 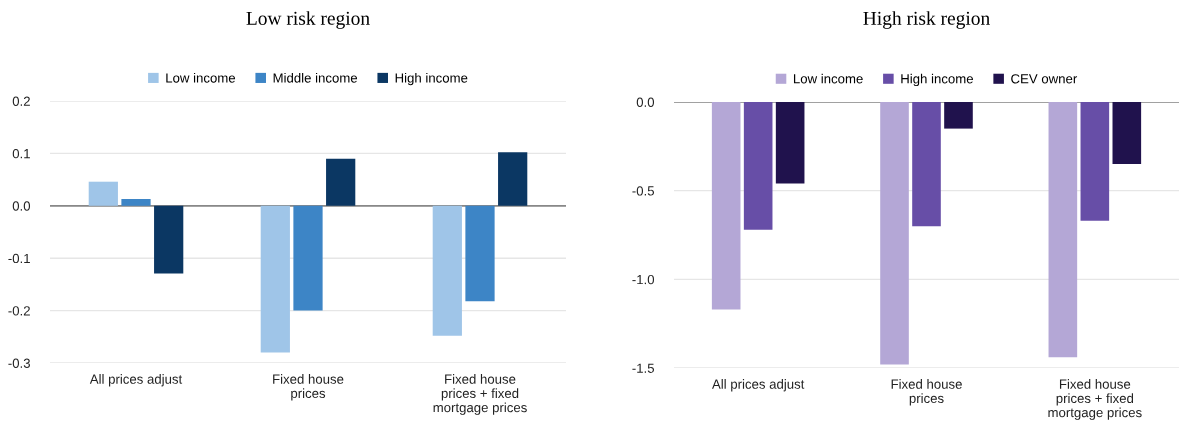 I want to click on y-tick-label: 0.1, so click(x=21, y=153).